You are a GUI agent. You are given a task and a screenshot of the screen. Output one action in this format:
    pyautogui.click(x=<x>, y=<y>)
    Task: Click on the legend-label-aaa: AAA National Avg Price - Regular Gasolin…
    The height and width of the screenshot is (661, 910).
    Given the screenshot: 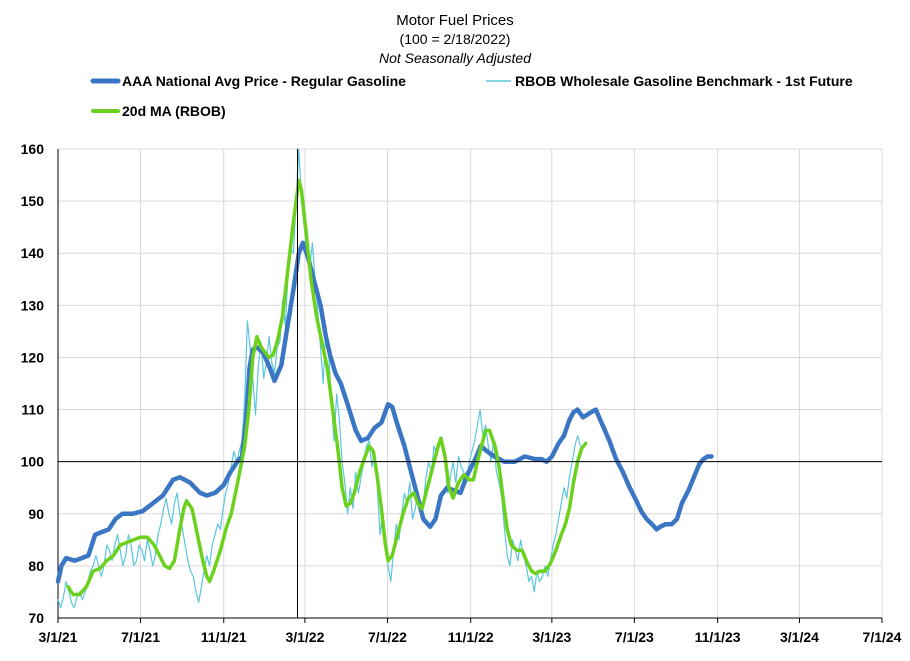 What is the action you would take?
    pyautogui.click(x=264, y=81)
    